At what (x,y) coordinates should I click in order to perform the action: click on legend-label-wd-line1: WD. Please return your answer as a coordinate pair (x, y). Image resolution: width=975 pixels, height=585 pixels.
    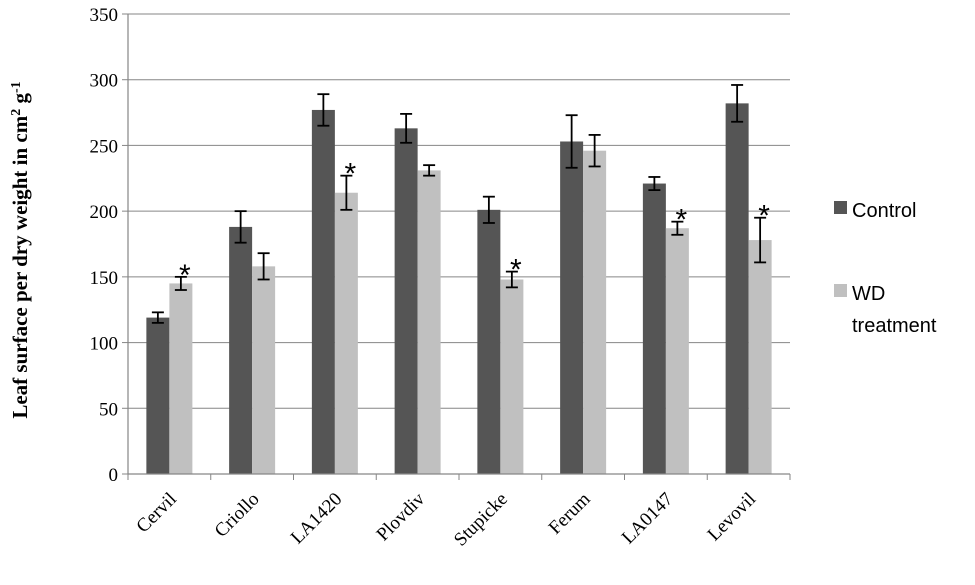
    Looking at the image, I should click on (868, 294).